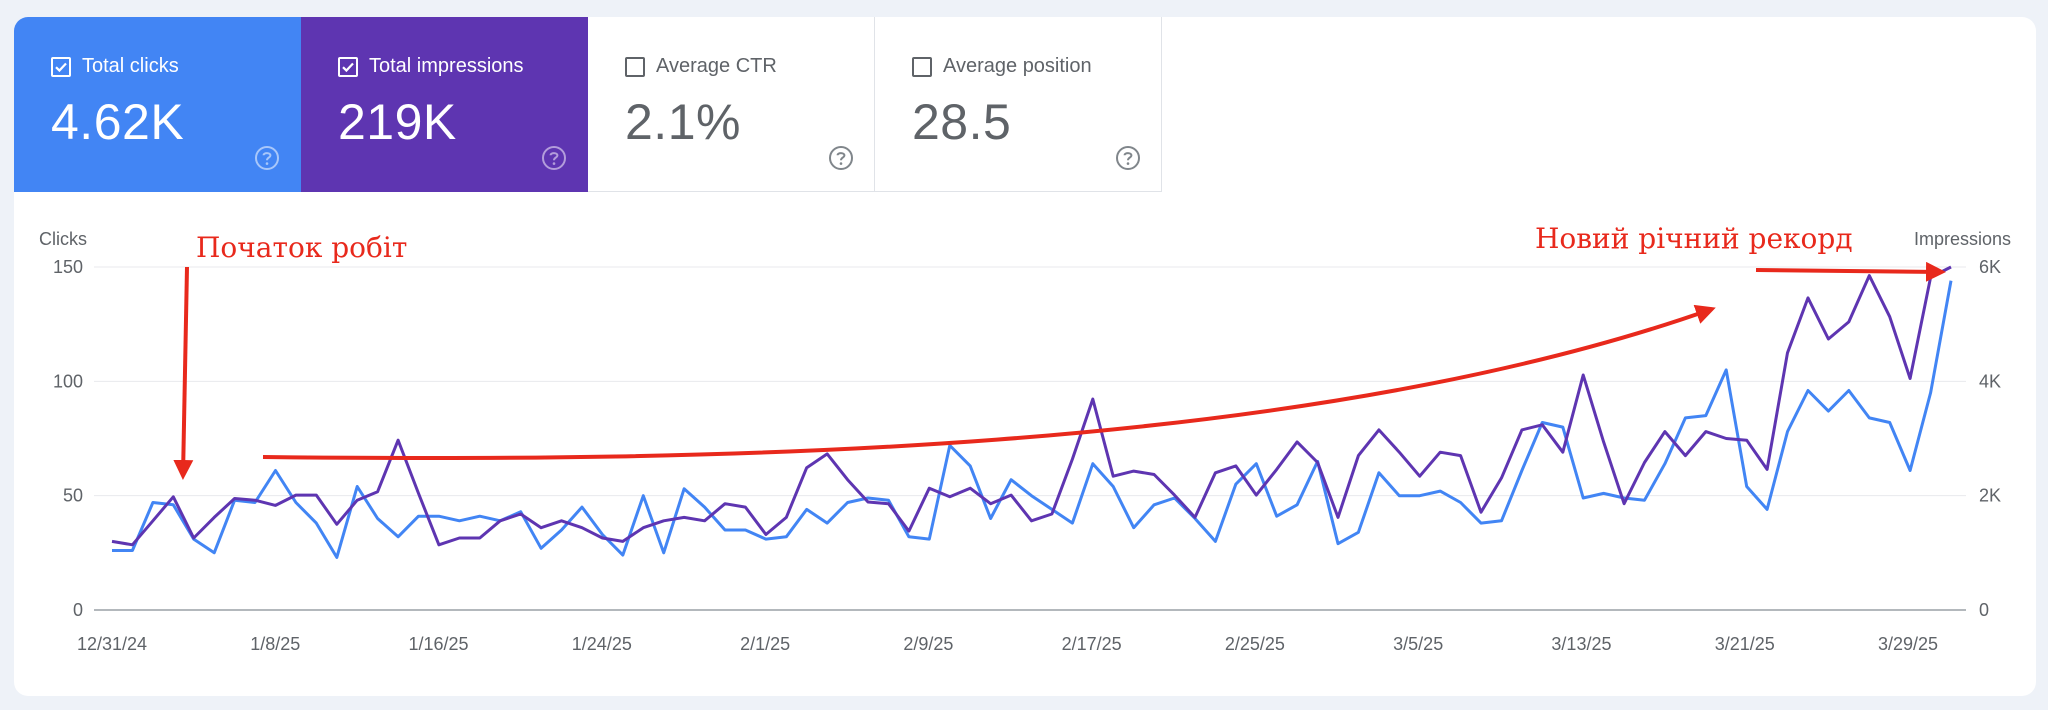 The image size is (2048, 710). Describe the element at coordinates (301, 247) in the screenshot. I see `annotation-start-text: Початок робіт` at that location.